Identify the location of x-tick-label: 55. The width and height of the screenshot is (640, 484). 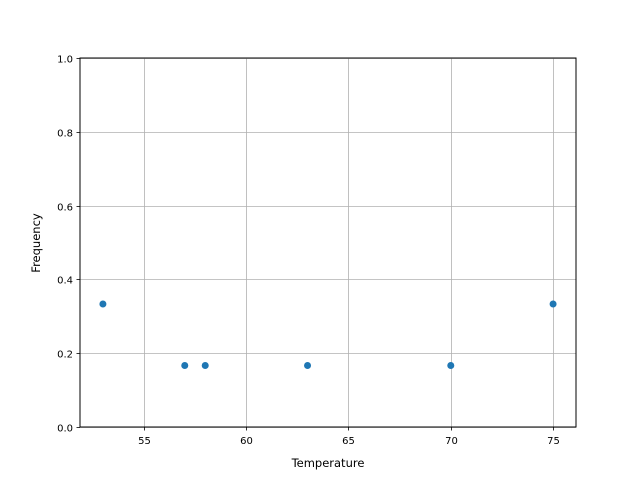
(144, 441).